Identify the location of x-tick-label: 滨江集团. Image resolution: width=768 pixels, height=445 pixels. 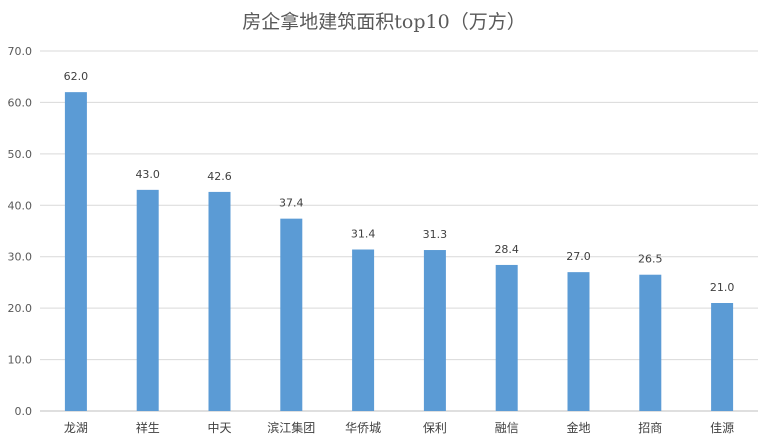
(291, 427).